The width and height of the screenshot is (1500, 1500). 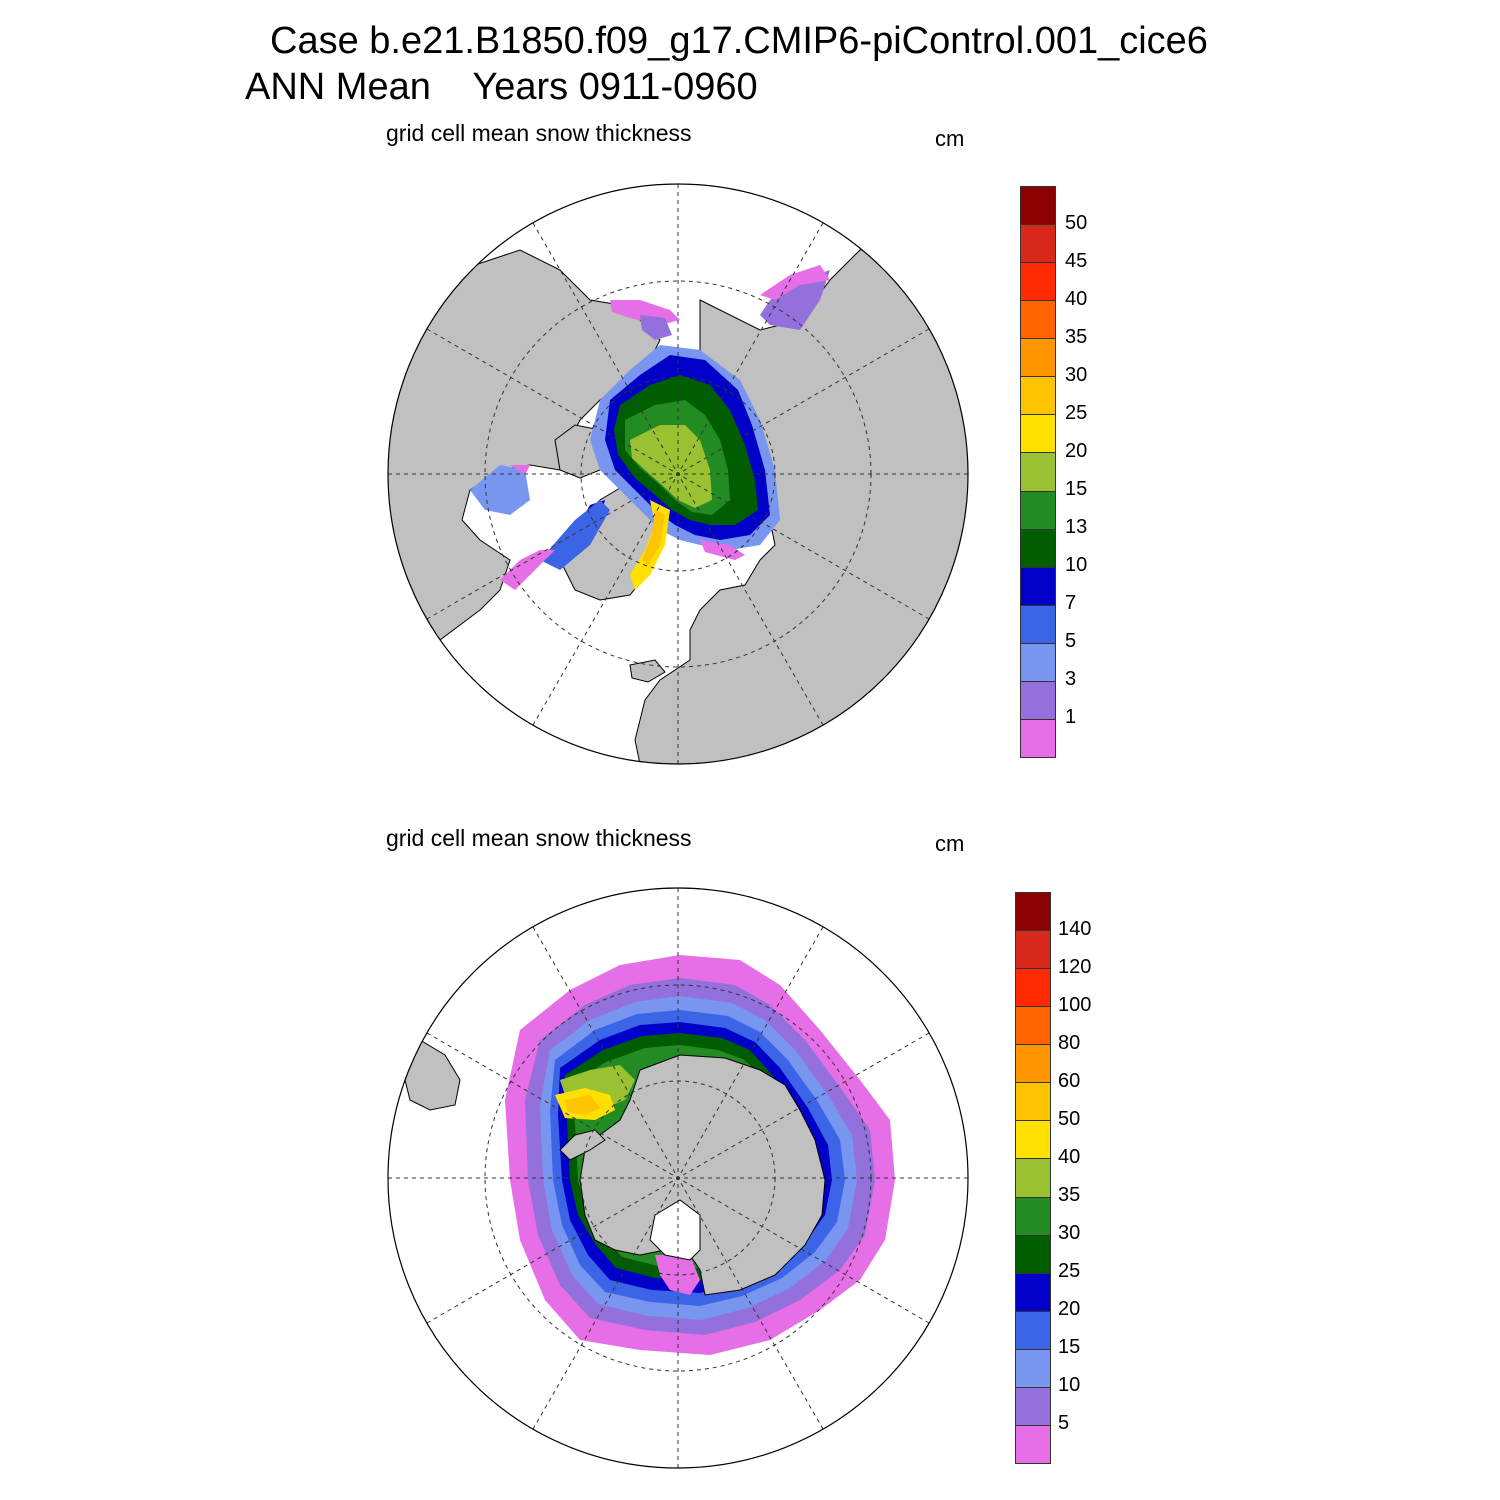 What do you see at coordinates (1071, 717) in the screenshot?
I see `colorbar-label: 1` at bounding box center [1071, 717].